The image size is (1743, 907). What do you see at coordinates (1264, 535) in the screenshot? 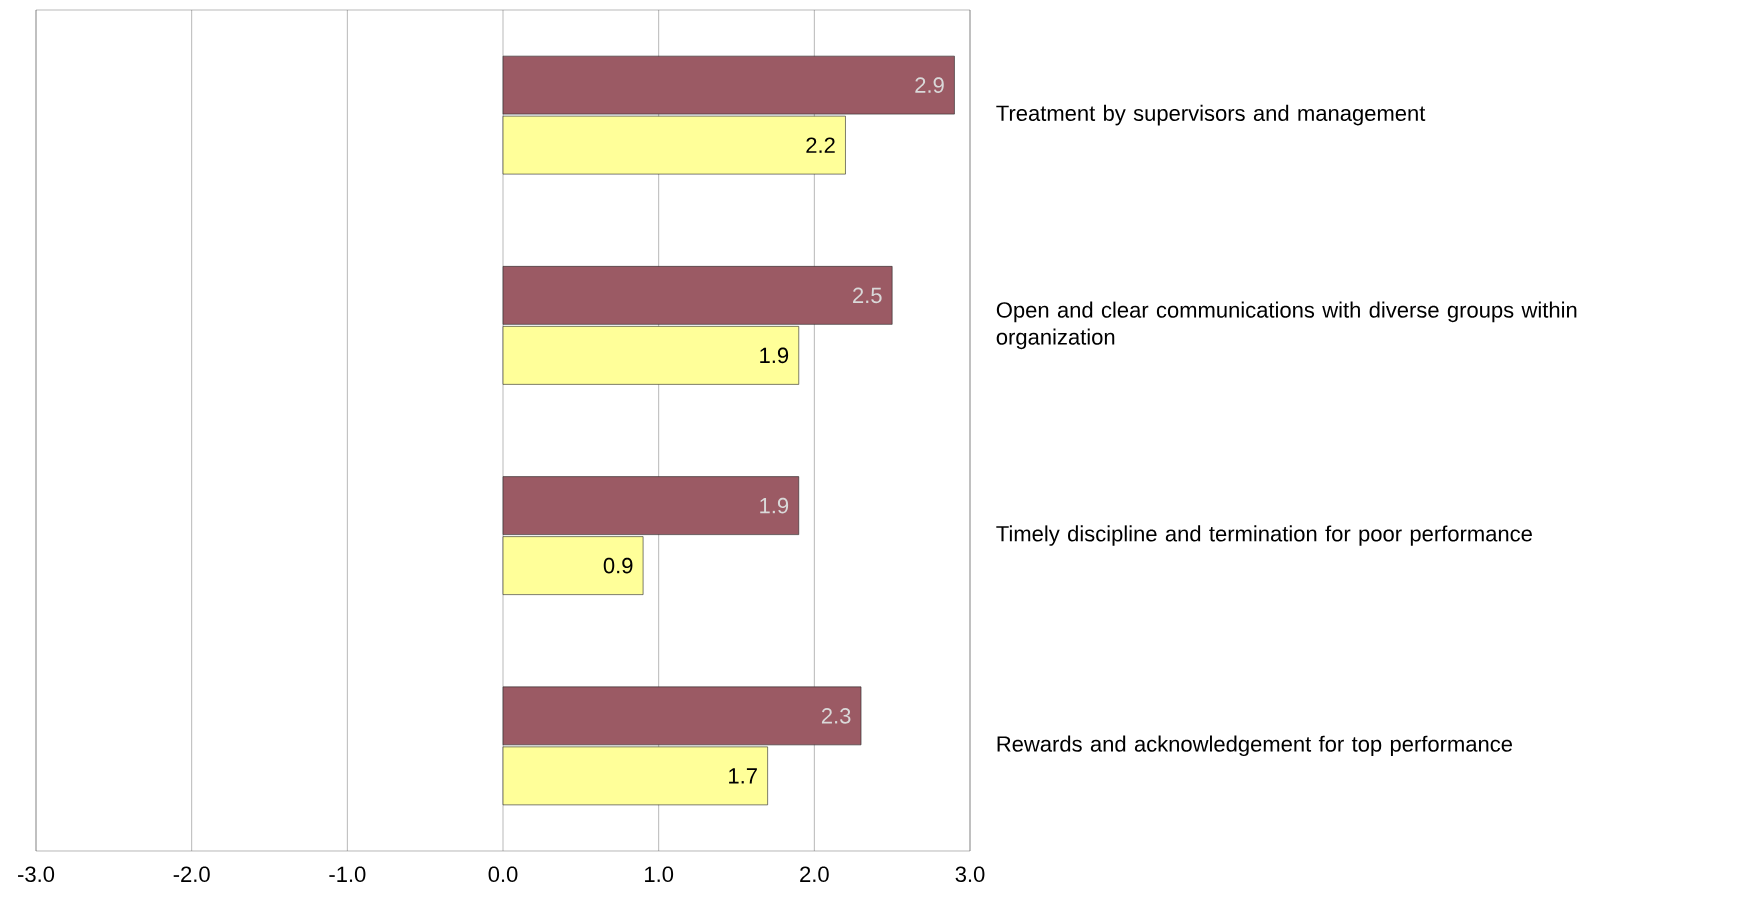
I see `y-tick-label: Timely discipline and termination for poor performance` at bounding box center [1264, 535].